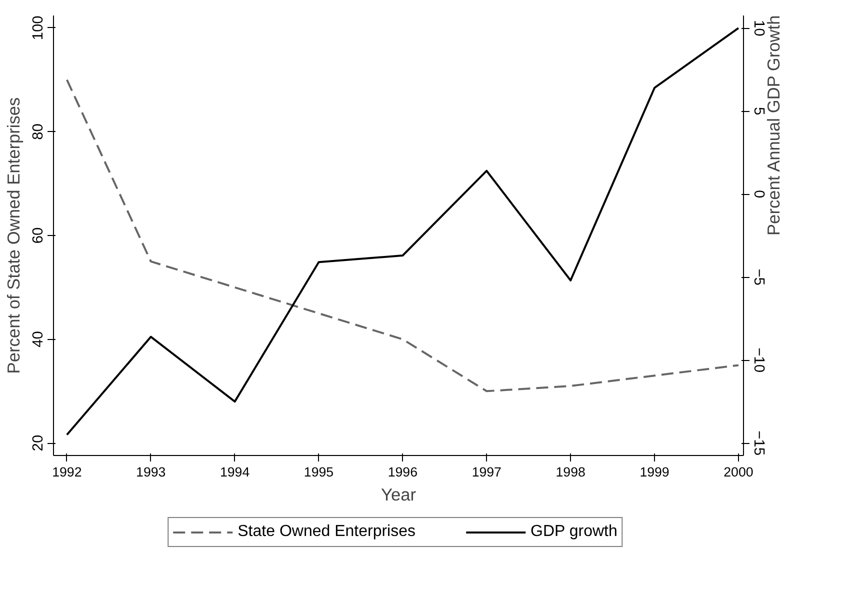  Describe the element at coordinates (38, 28) in the screenshot. I see `y-tick-label: 100` at that location.